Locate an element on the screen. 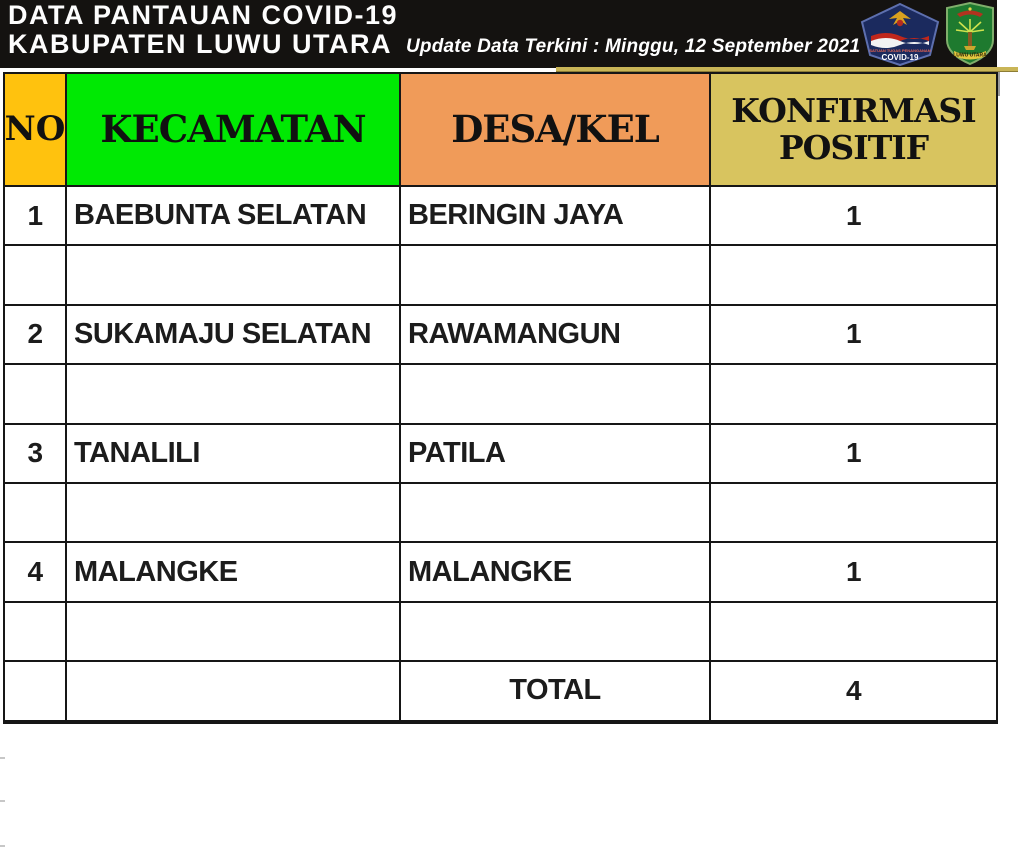 This screenshot has height=855, width=1024. cell-no: 2 is located at coordinates (36, 335).